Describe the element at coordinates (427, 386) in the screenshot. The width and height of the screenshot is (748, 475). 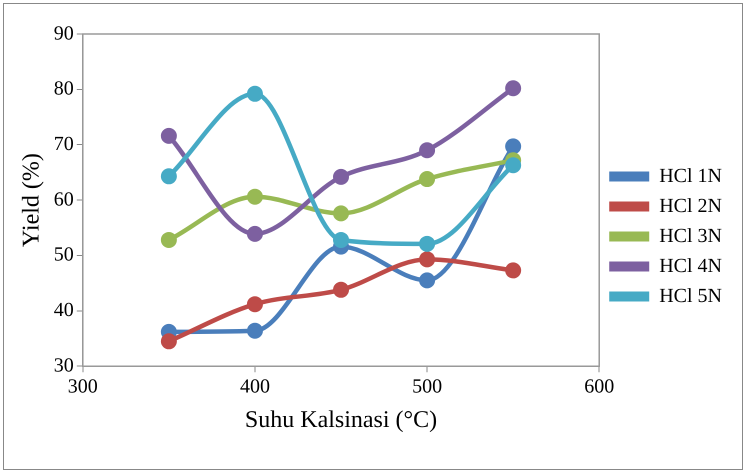
I see `x-tick-label: 500` at that location.